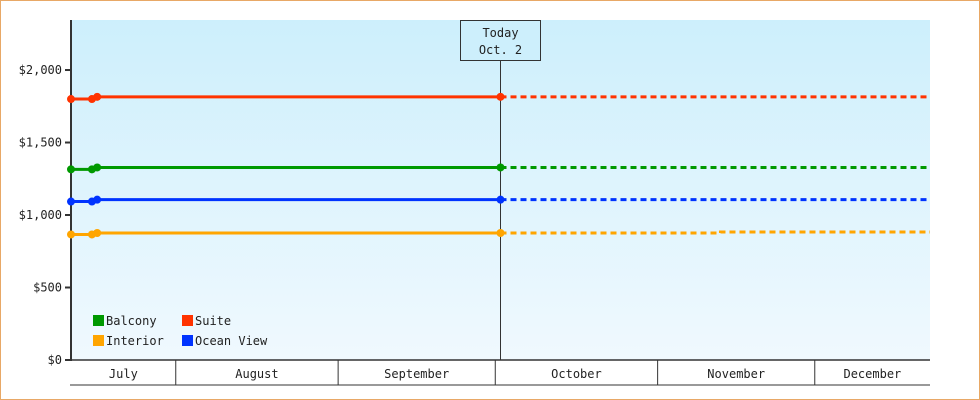 The height and width of the screenshot is (400, 980). I want to click on month-label: September, so click(416, 374).